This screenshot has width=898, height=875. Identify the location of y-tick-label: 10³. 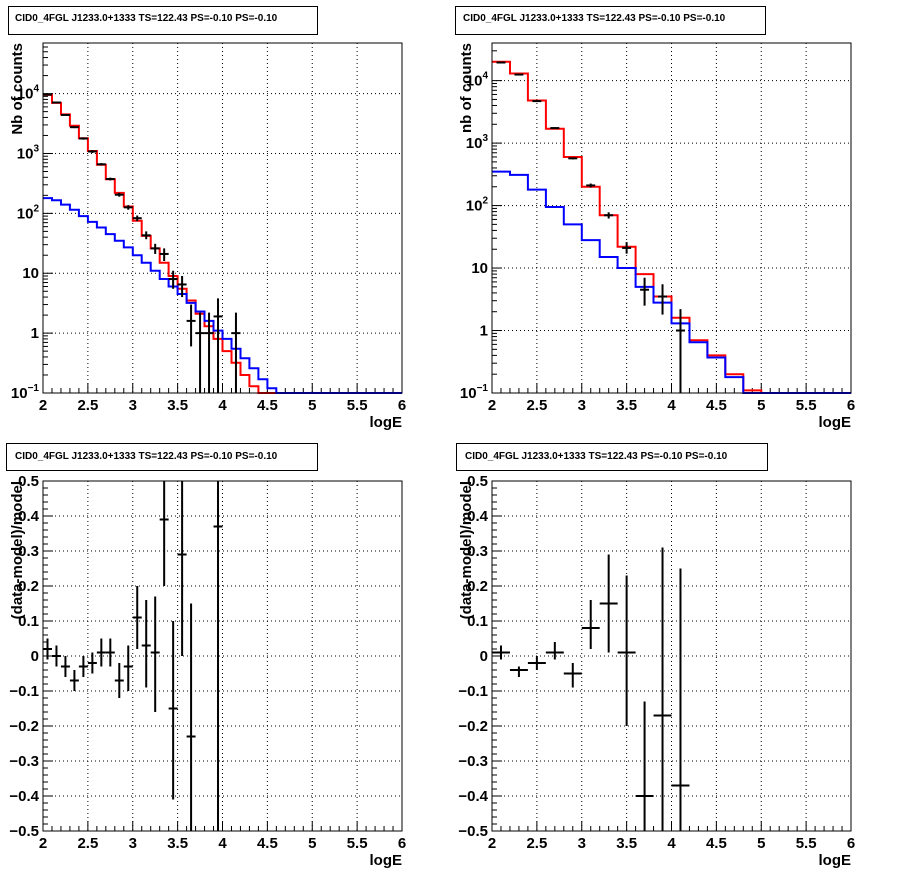
(28, 152).